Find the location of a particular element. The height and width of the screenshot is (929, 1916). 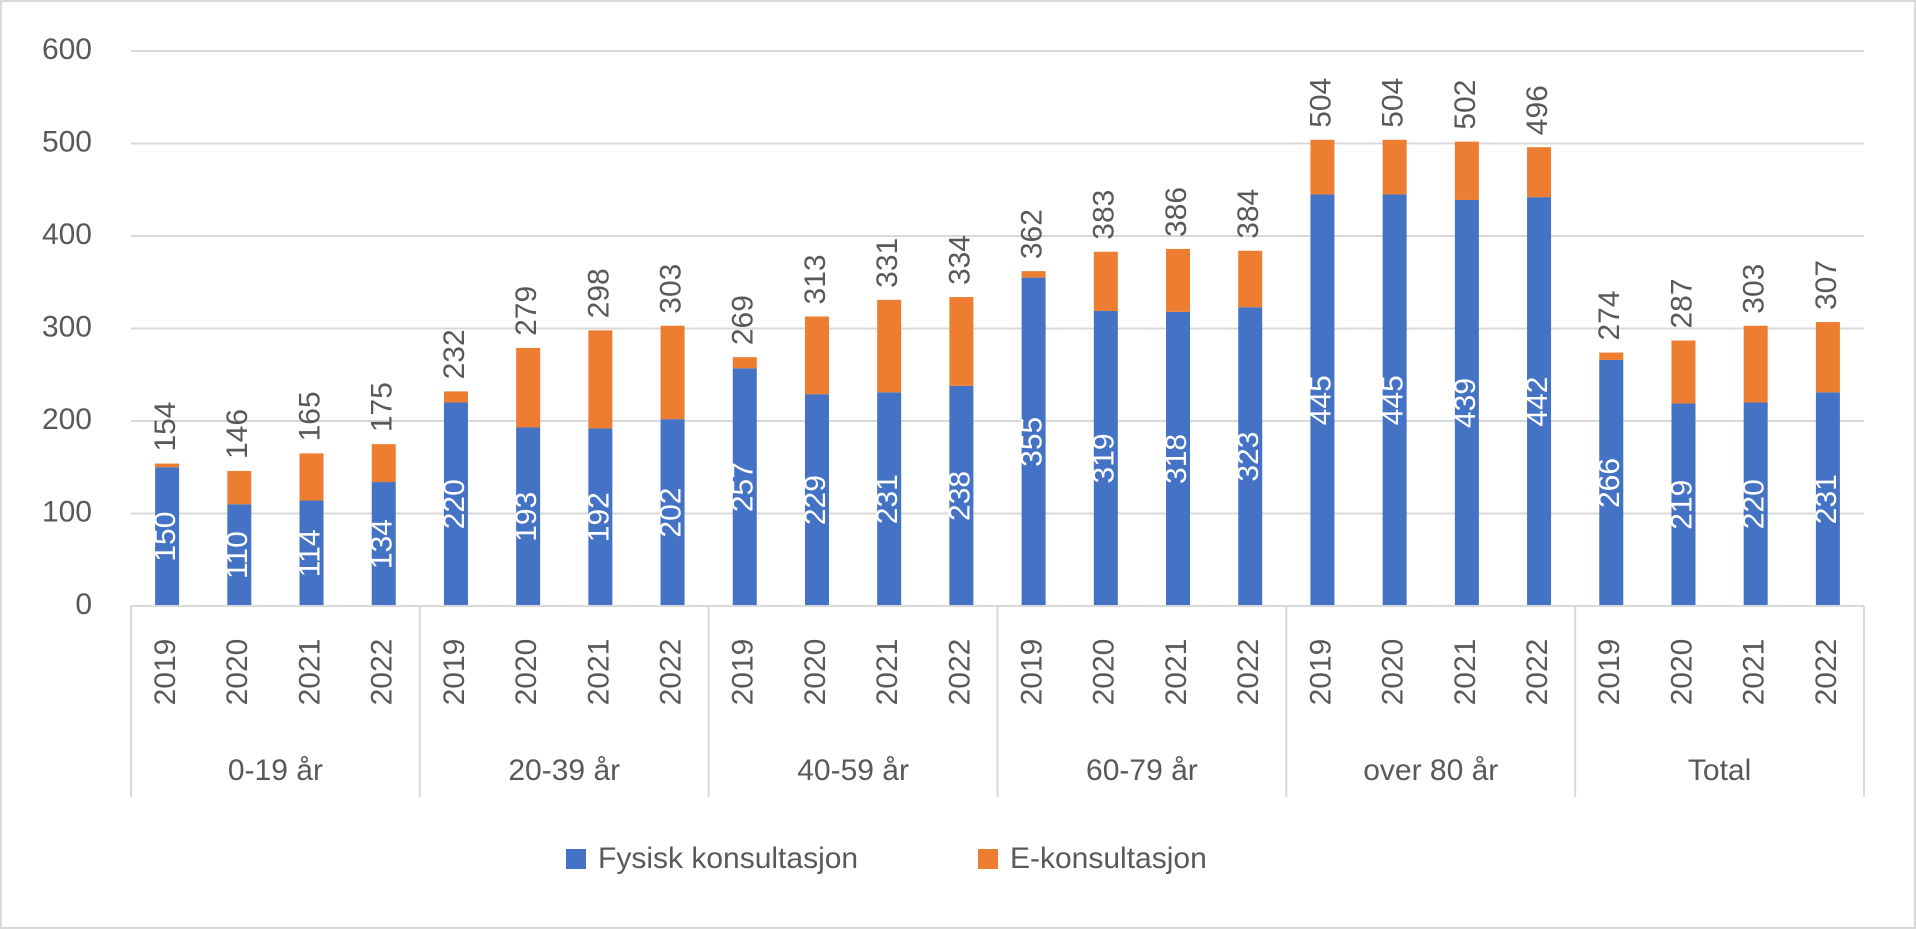

bar-value-label: 220 is located at coordinates (1754, 504).